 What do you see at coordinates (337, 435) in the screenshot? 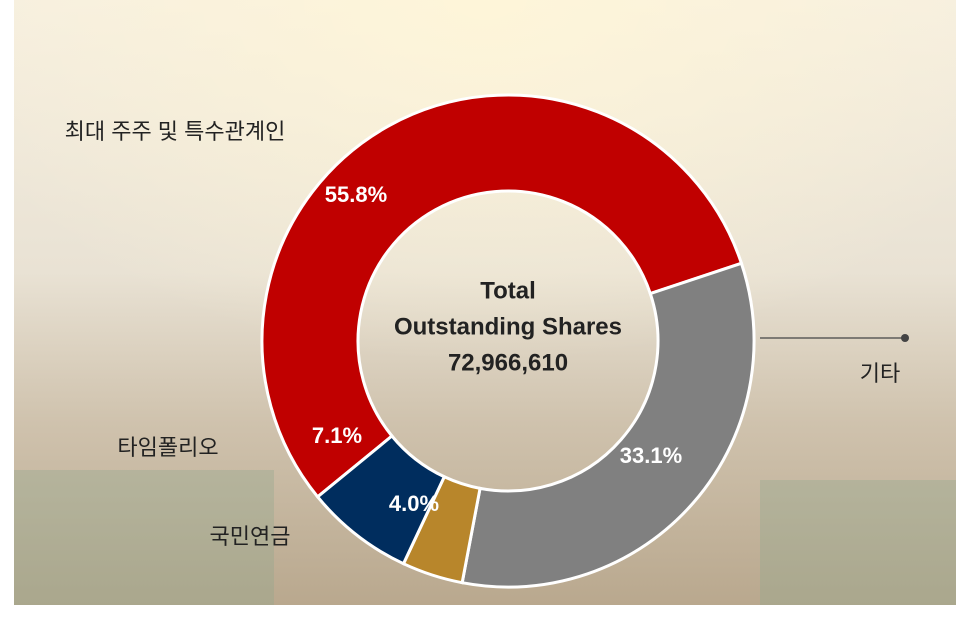
I see `value-label: 7.1%` at bounding box center [337, 435].